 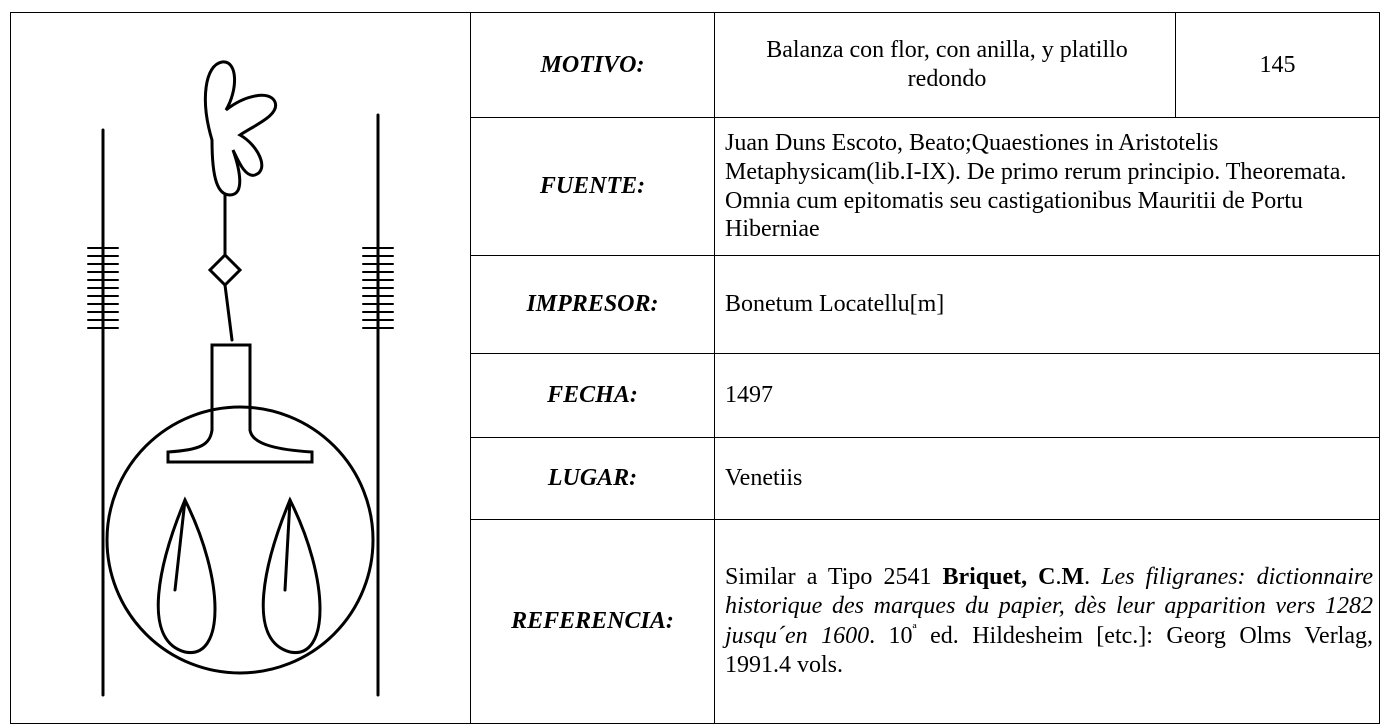 I want to click on reference-segment: Briquet, C, so click(x=999, y=577).